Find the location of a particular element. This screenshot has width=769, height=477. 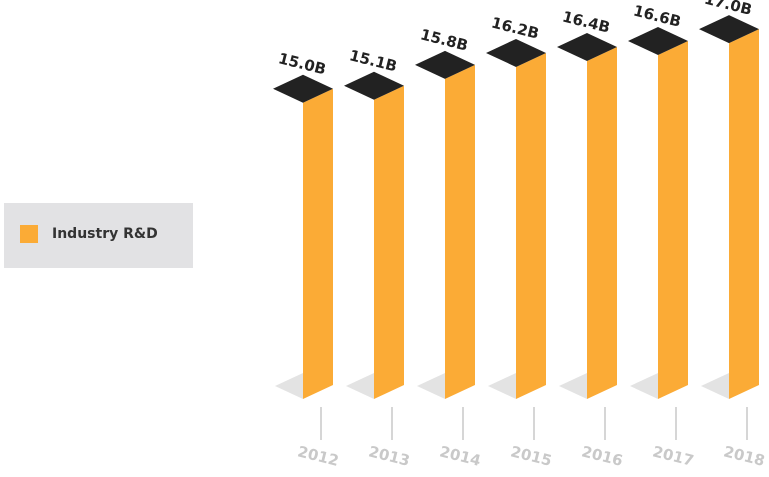

value-label: 15.1B is located at coordinates (373, 60).